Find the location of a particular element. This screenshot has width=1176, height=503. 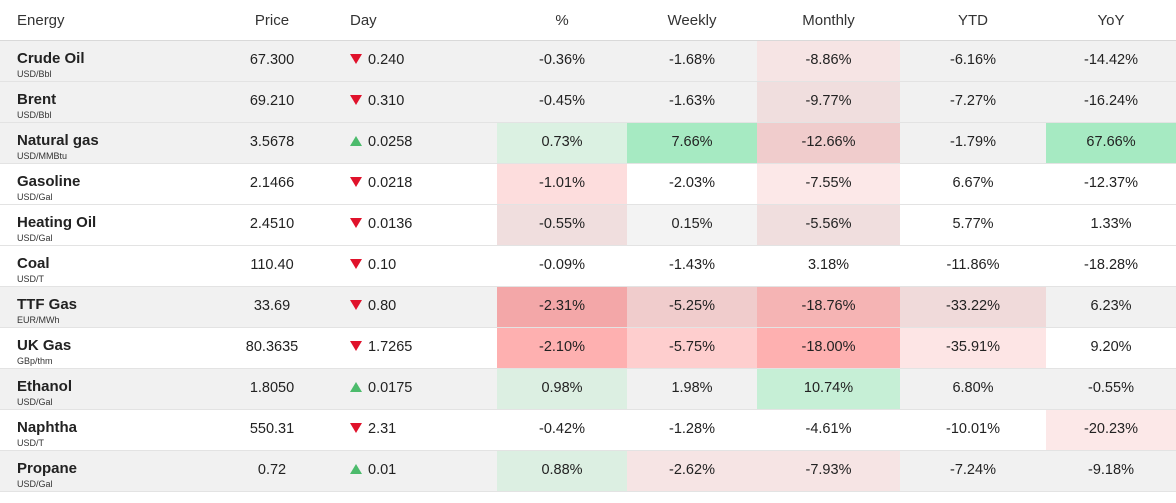

header-ytd: YTD is located at coordinates (973, 20).